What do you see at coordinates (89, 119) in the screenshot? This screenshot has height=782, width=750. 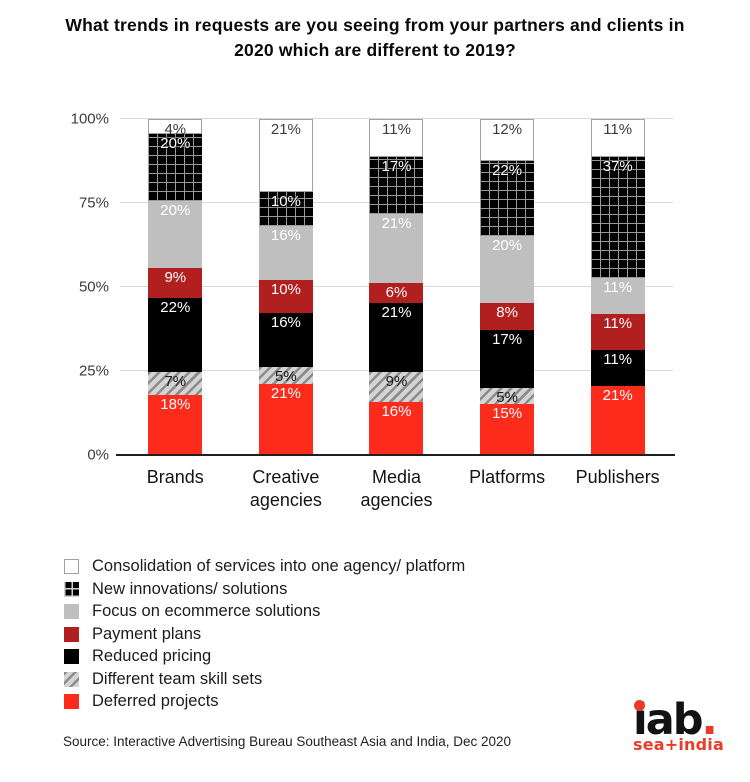 I see `y-axis-tick-label: 100%` at bounding box center [89, 119].